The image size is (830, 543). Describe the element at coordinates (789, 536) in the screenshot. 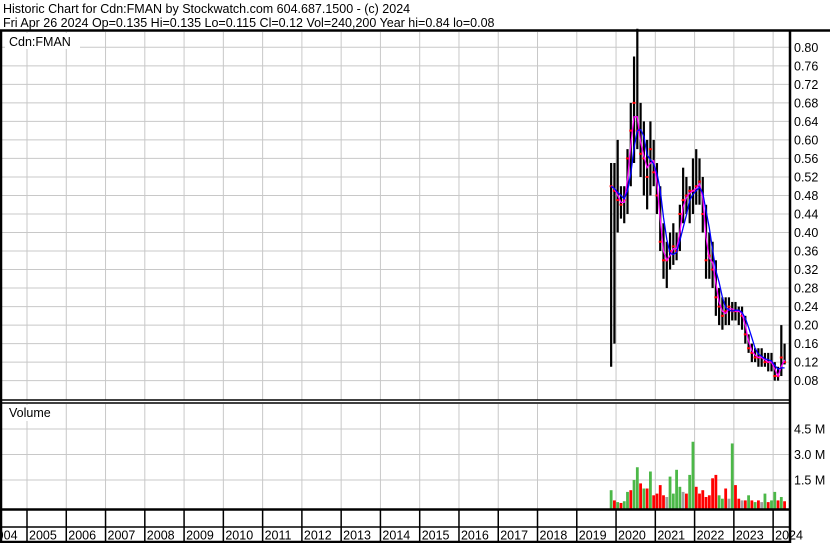

I see `year-label: 2024` at that location.